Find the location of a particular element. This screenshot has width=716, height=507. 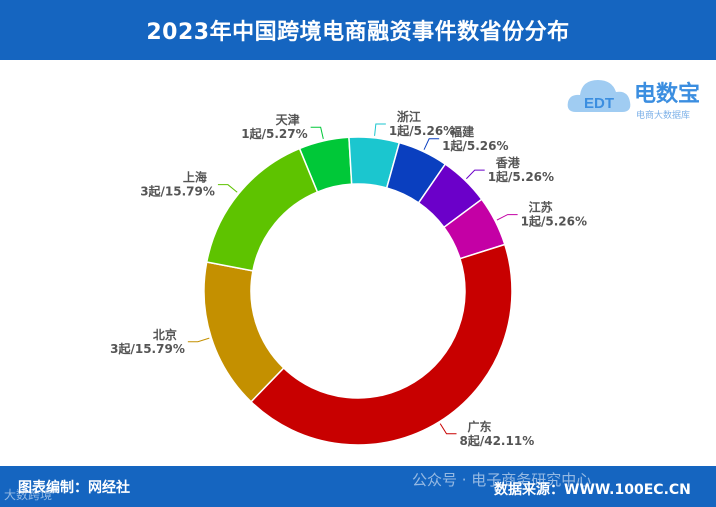

leader-line-北京 is located at coordinates (198, 340).